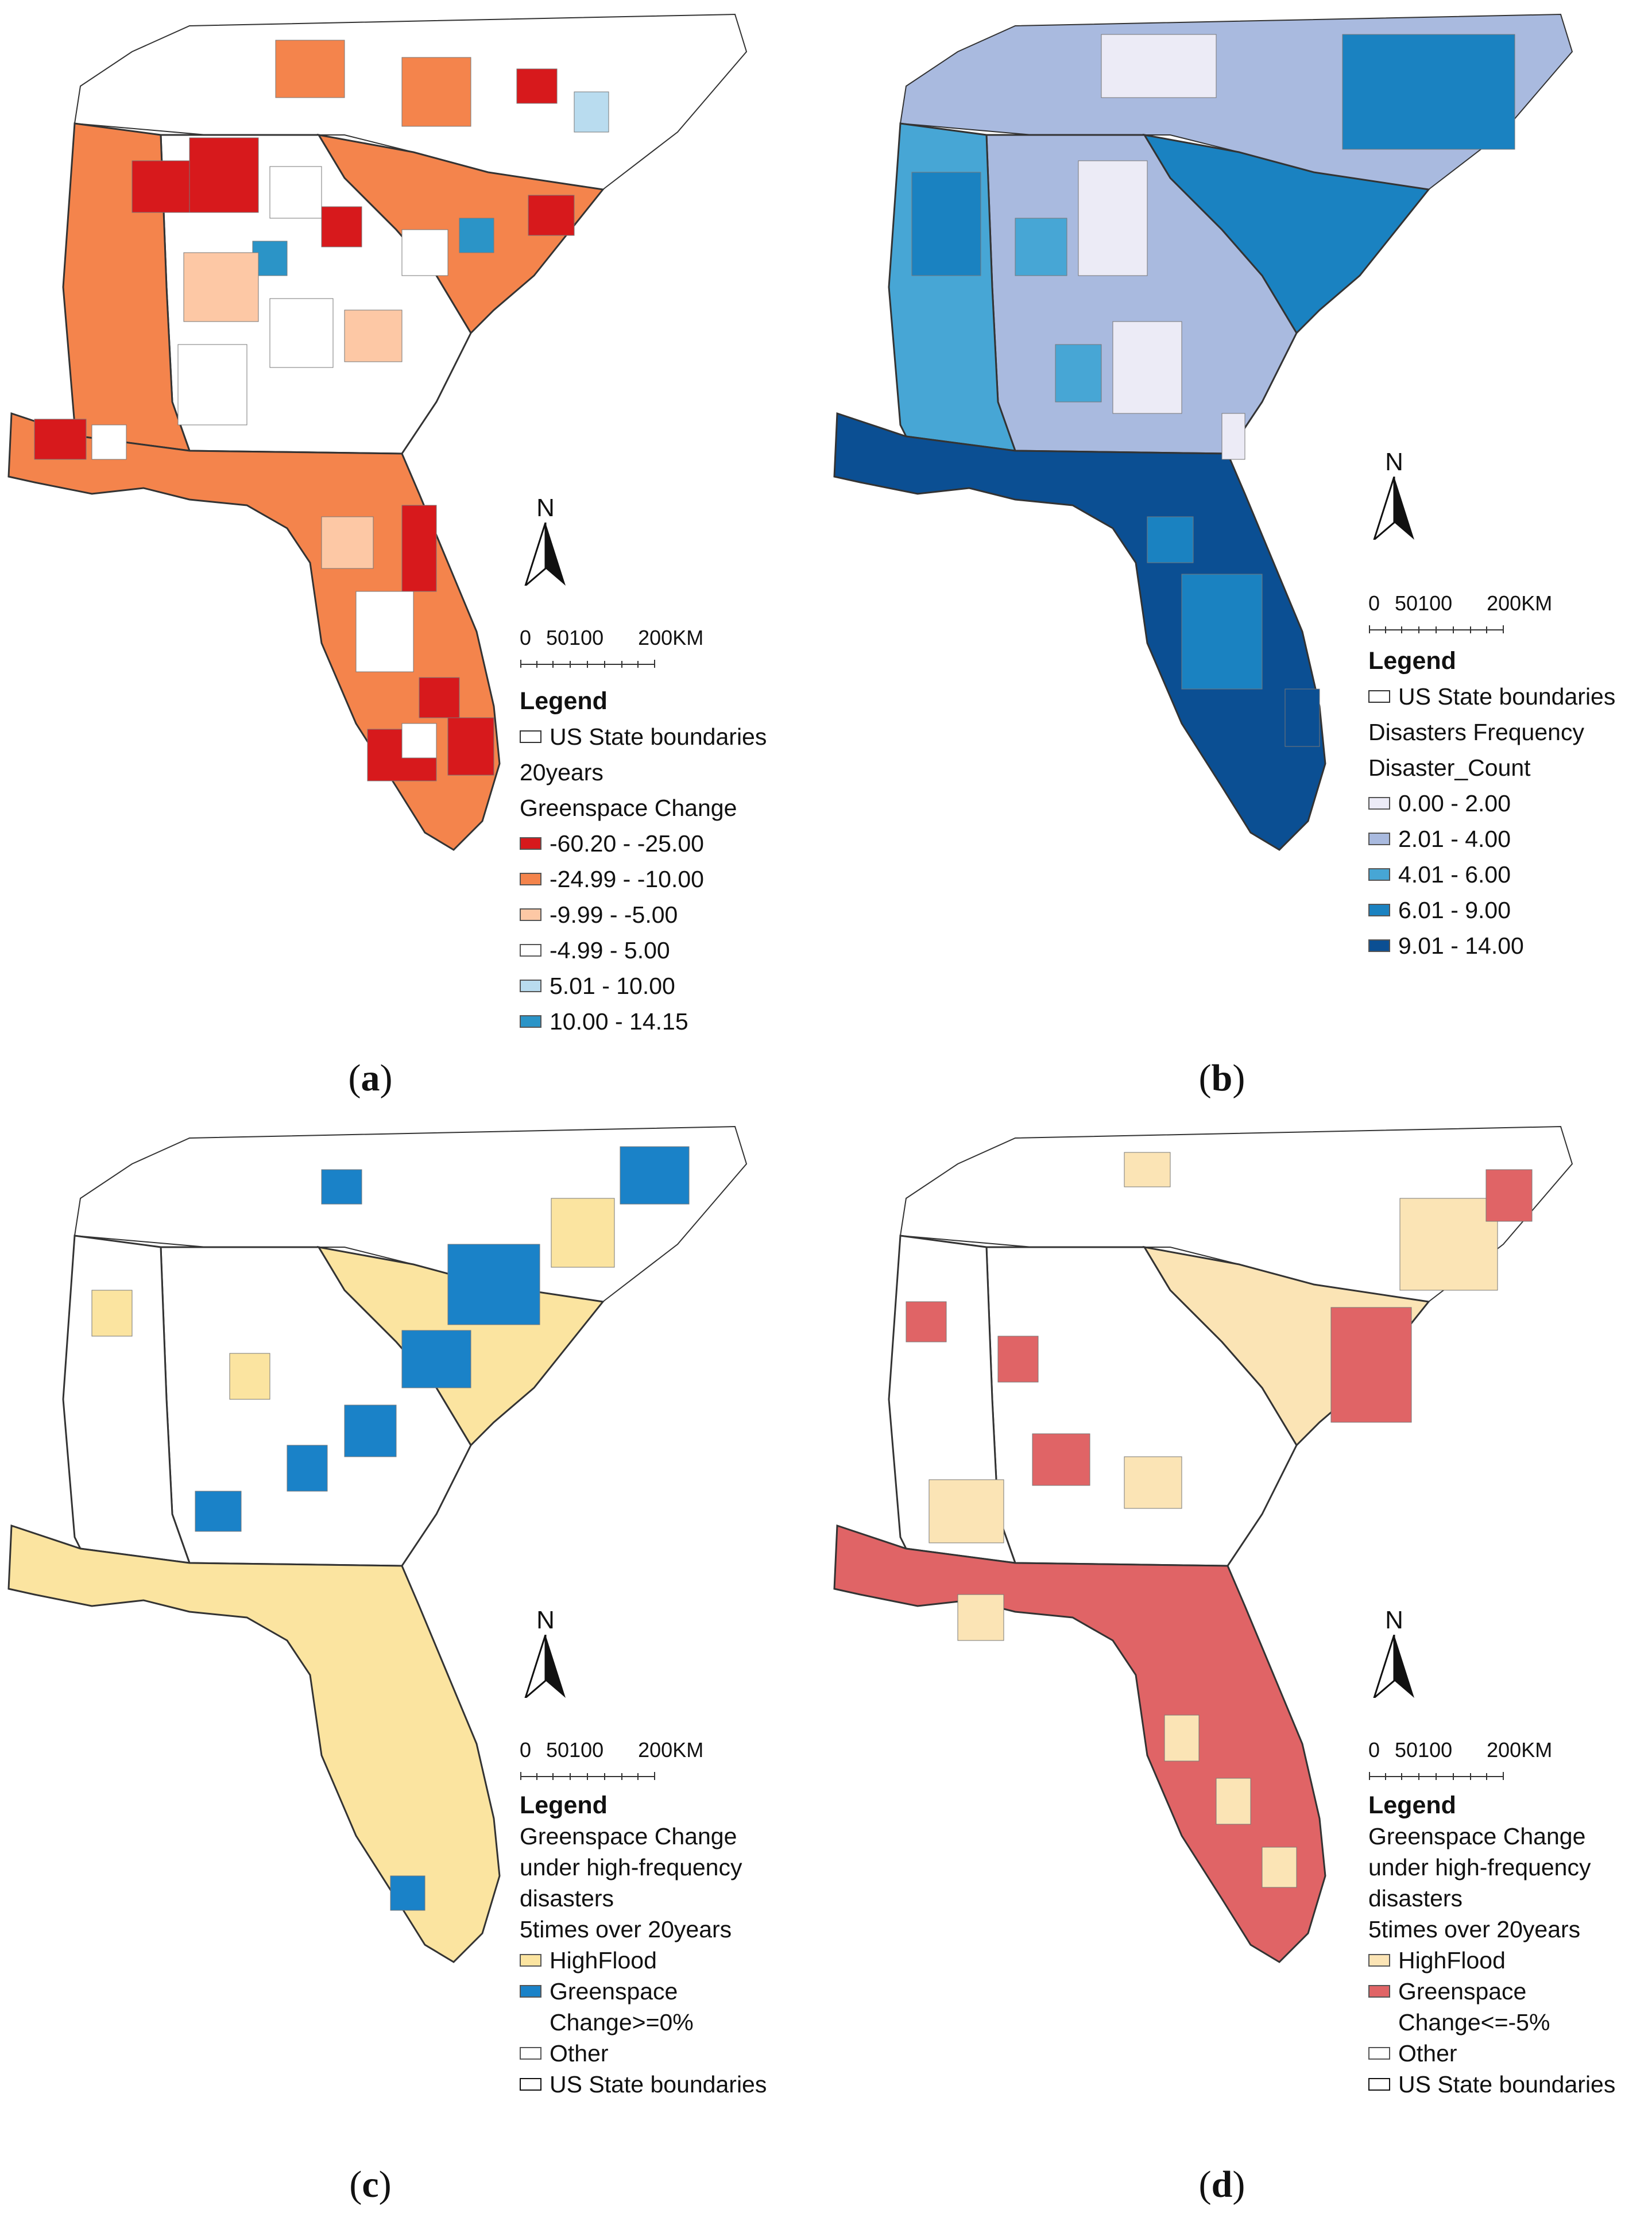 The width and height of the screenshot is (1652, 2225). I want to click on class-label: 6.01 - 9.00, so click(1454, 910).